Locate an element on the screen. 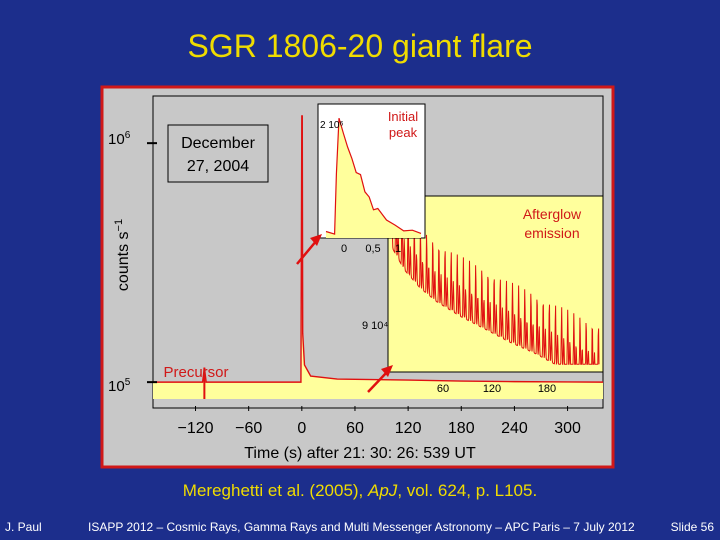 The height and width of the screenshot is (540, 720). x-tick-label: 180 is located at coordinates (461, 428).